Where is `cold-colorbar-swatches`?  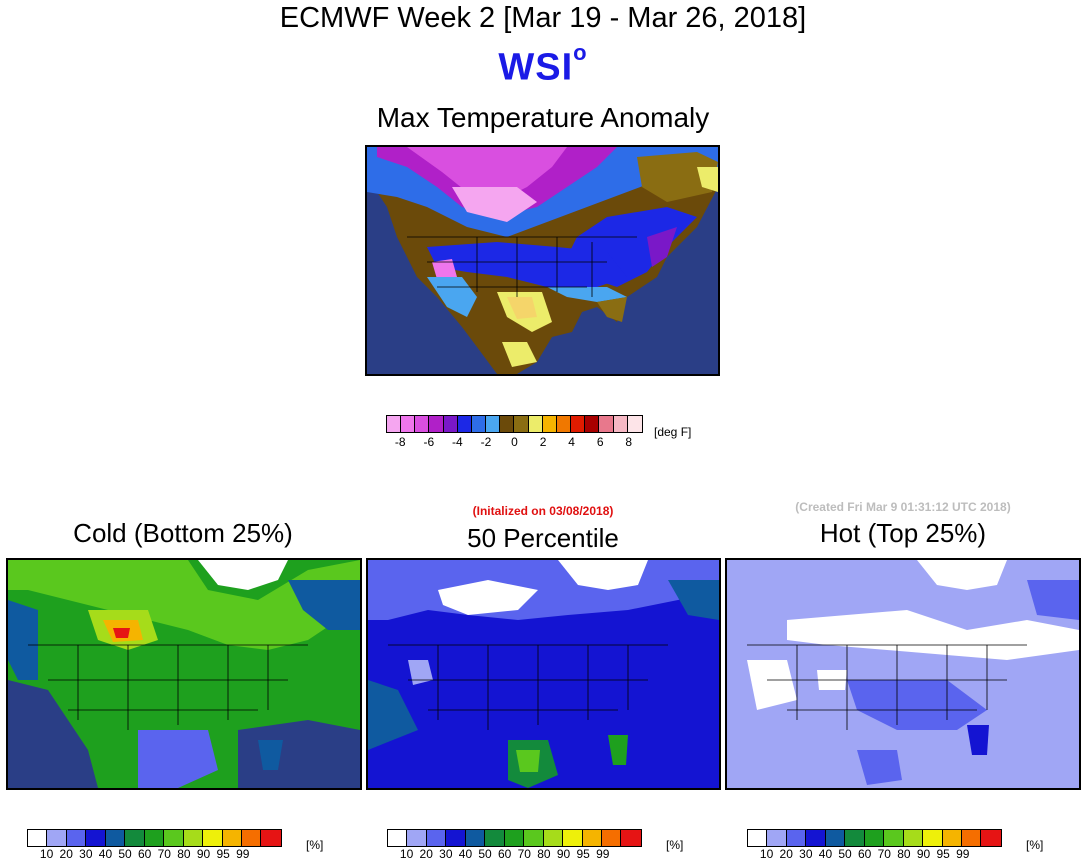
cold-colorbar-swatches is located at coordinates (154, 838).